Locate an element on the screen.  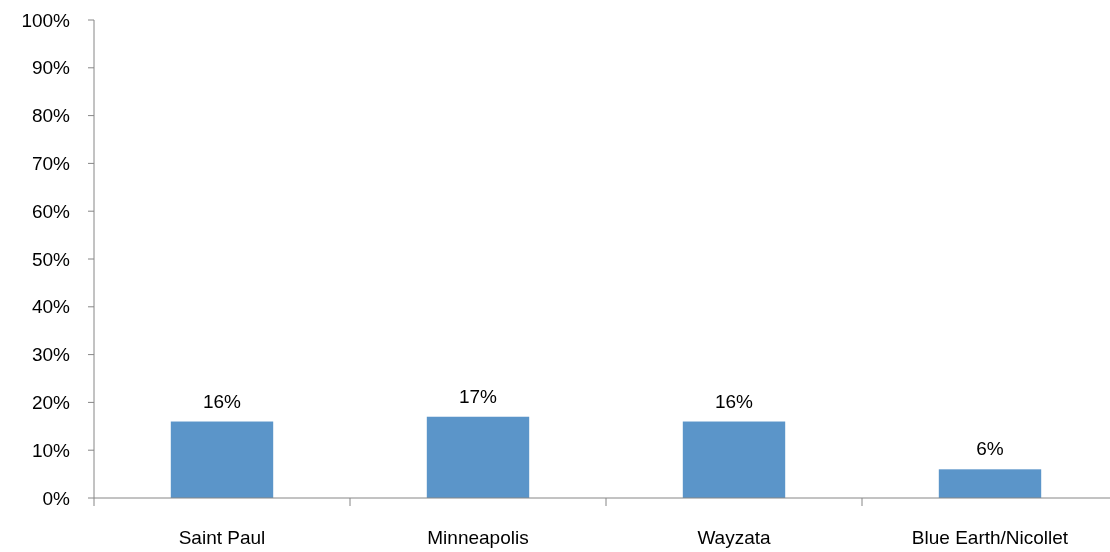
y-tick-label: 20% is located at coordinates (51, 403).